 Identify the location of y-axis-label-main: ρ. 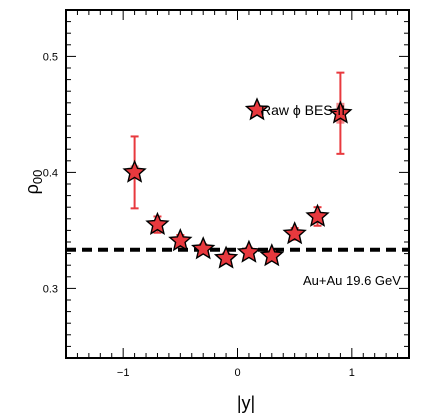
(32, 189).